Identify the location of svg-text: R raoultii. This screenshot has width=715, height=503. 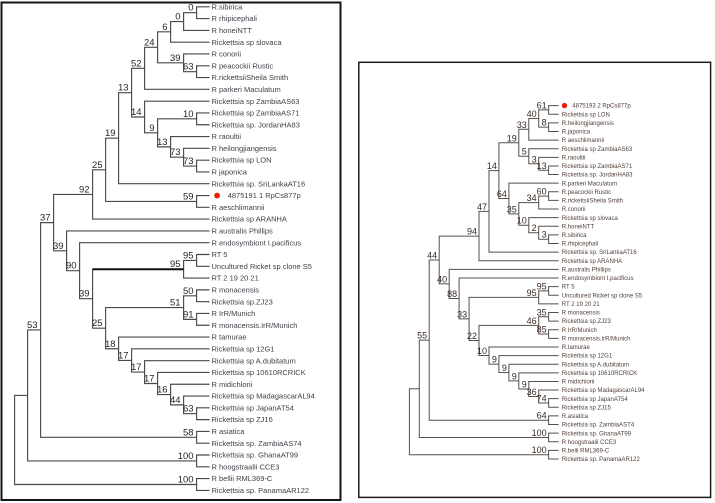
(227, 136).